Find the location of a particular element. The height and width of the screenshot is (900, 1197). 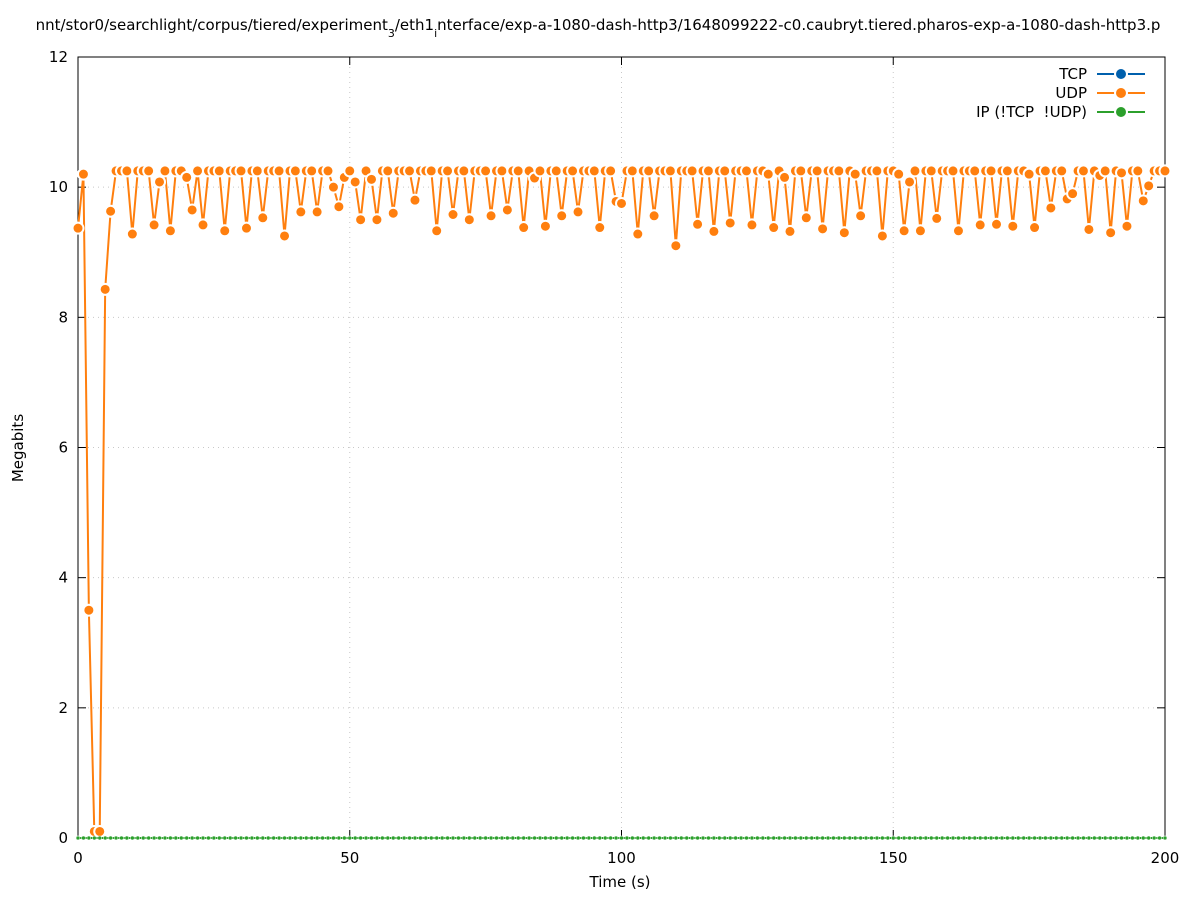

x-tick-label: 50 is located at coordinates (349, 858).